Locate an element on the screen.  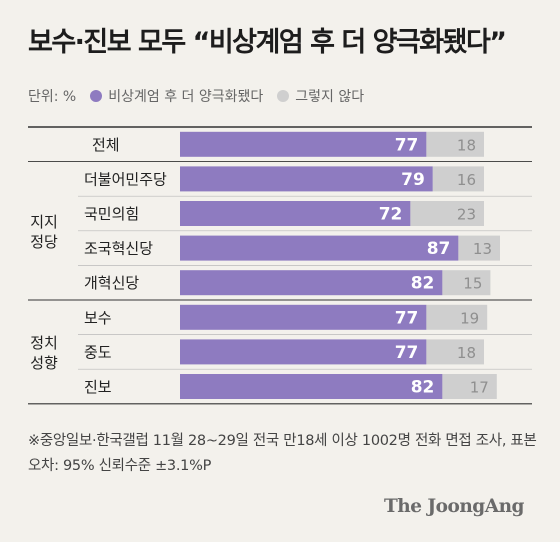
category-label: 전체 is located at coordinates (106, 145).